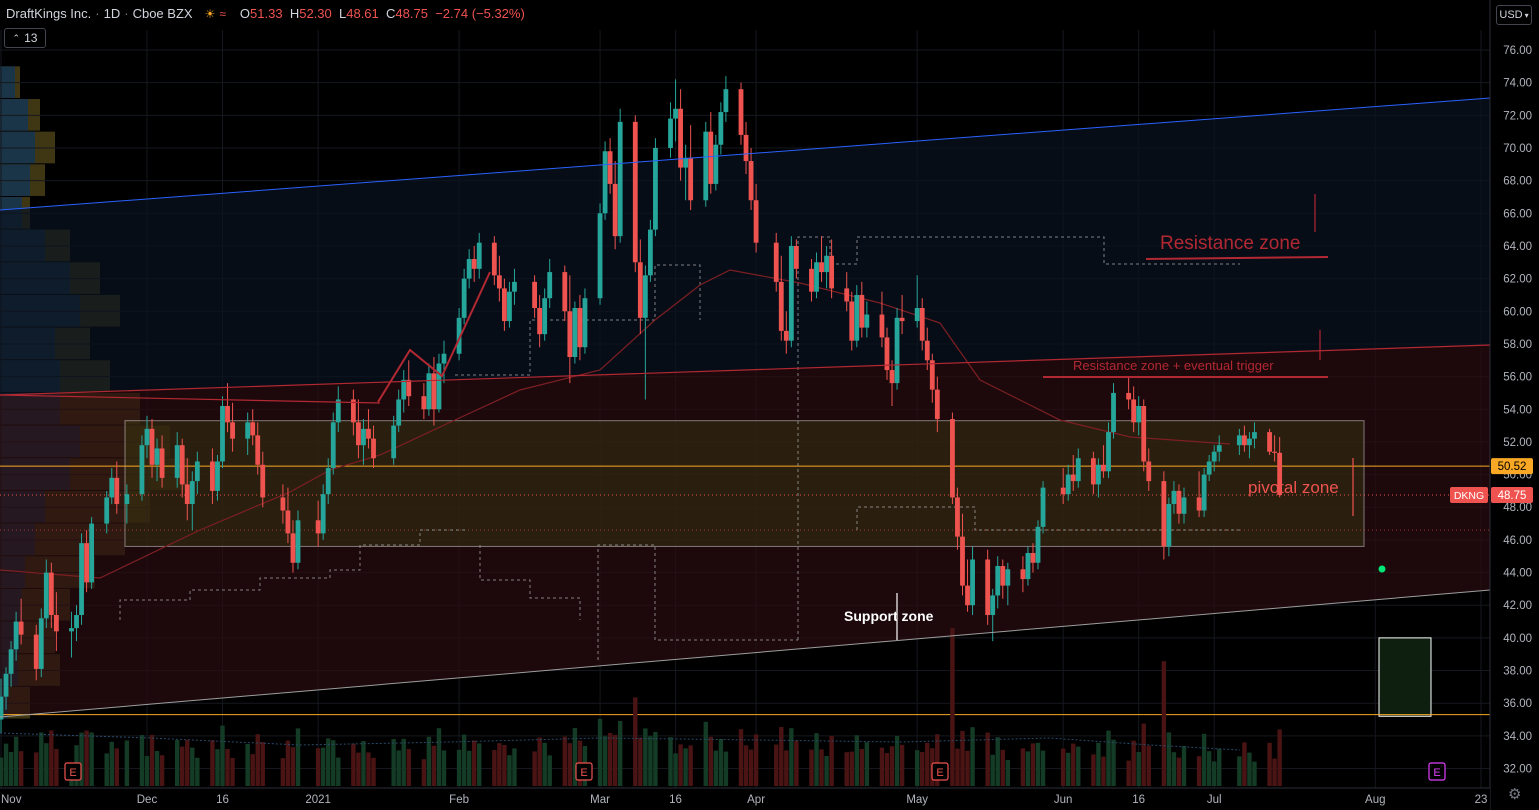  Describe the element at coordinates (1517, 606) in the screenshot. I see `price-tick-label: 42.00` at that location.